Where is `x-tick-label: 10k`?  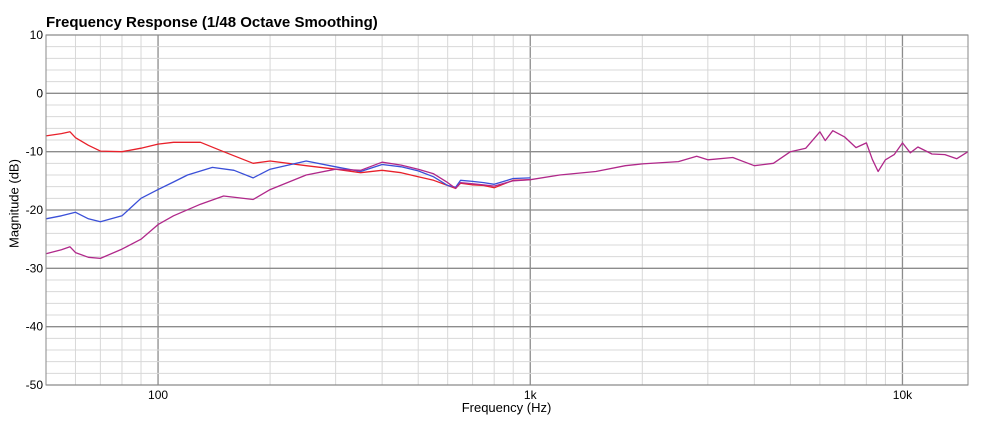 x-tick-label: 10k is located at coordinates (903, 395).